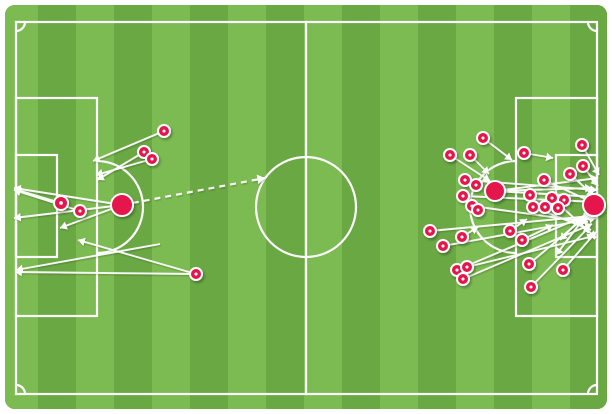 The image size is (612, 414). I want to click on shot-marker: R-S21, so click(462, 237).